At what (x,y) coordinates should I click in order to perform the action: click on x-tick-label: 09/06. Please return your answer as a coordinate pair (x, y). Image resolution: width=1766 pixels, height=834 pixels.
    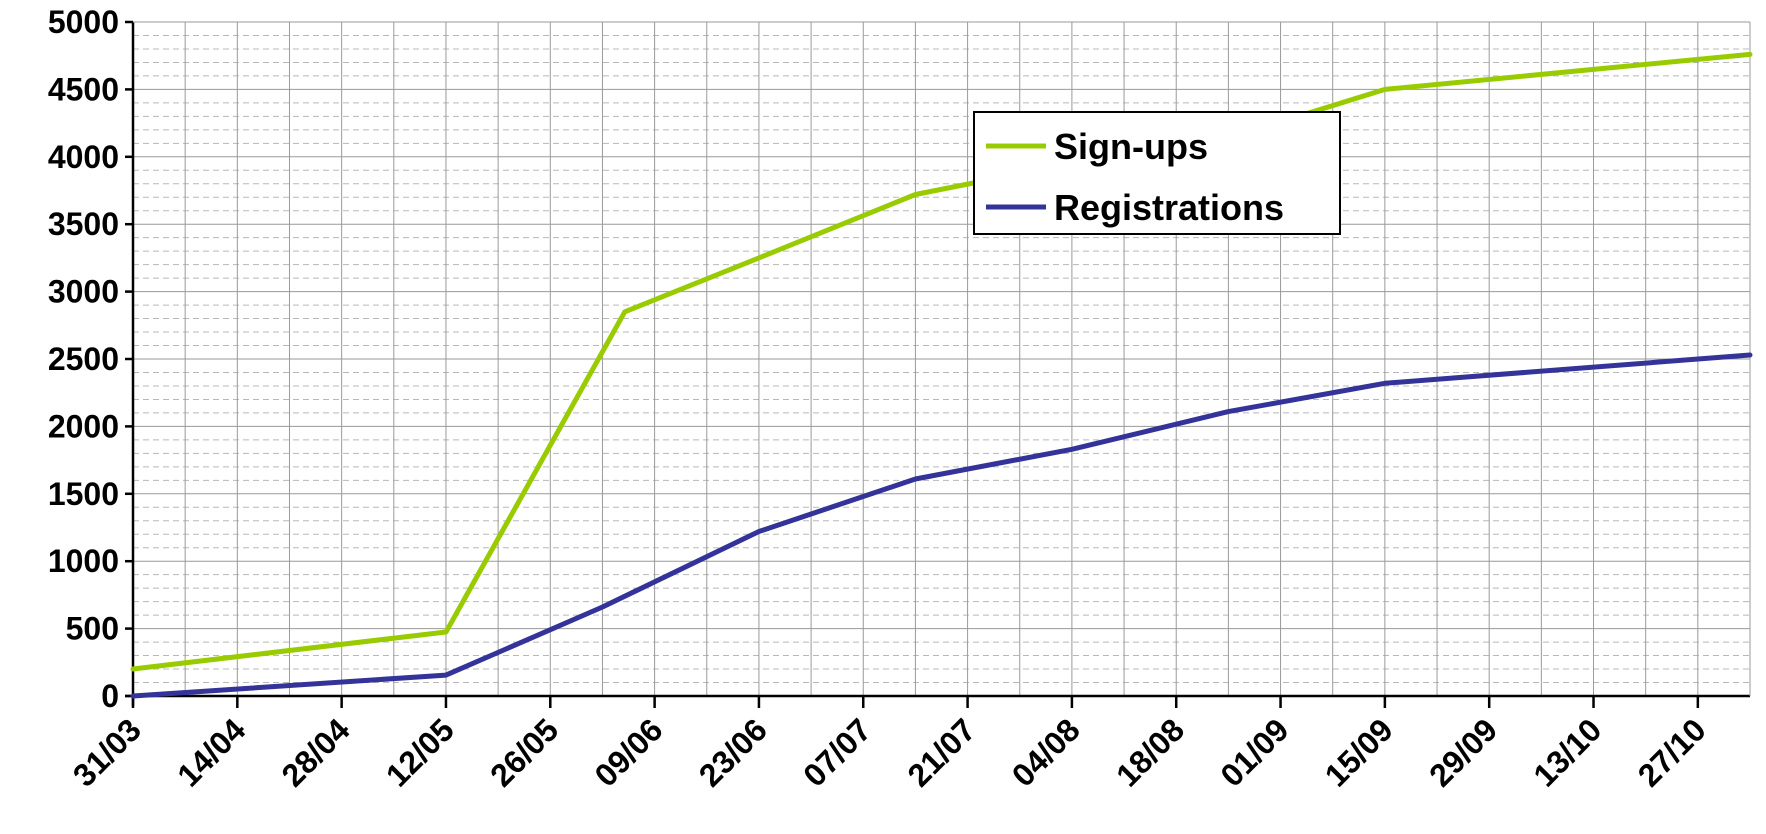
    Looking at the image, I should click on (628, 752).